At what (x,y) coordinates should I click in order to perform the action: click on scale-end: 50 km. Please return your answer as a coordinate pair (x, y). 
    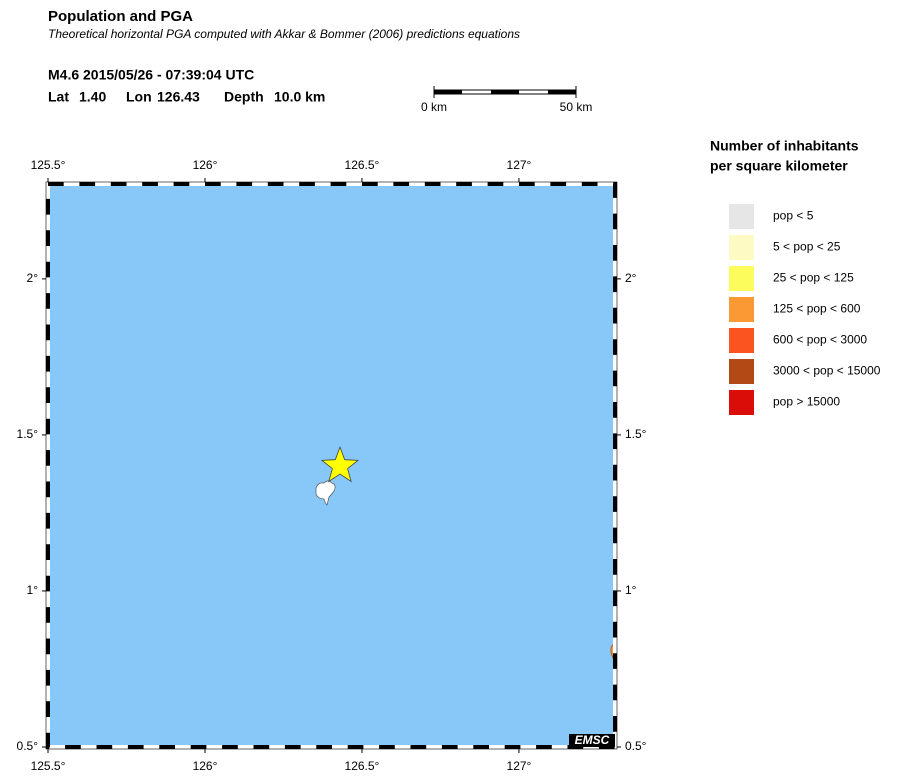
    Looking at the image, I should click on (576, 107).